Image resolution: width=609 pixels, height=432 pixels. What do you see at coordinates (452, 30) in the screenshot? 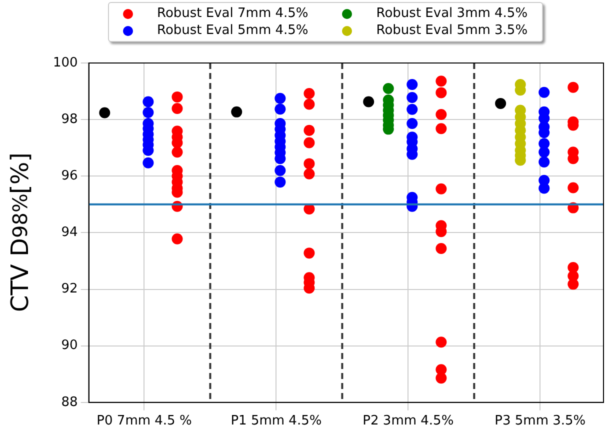
I see `legend-label: Robust Eval 5mm 3.5%` at bounding box center [452, 30].